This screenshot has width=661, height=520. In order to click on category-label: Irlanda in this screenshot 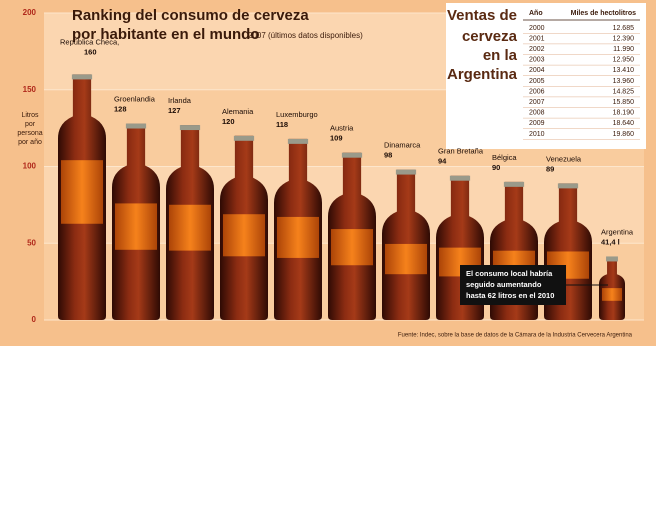, I will do `click(180, 100)`.